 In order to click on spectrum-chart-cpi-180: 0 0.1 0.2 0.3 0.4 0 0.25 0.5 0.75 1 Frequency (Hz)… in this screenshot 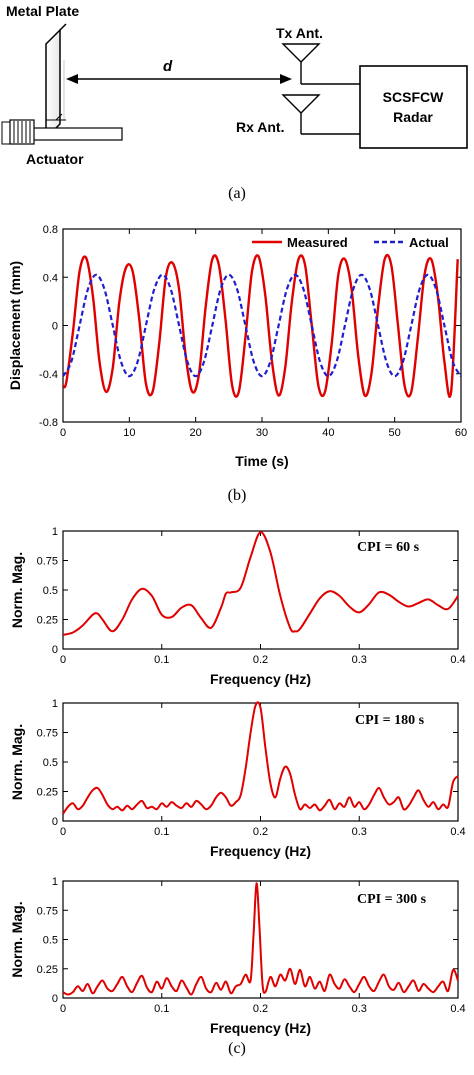, I will do `click(237, 778)`.